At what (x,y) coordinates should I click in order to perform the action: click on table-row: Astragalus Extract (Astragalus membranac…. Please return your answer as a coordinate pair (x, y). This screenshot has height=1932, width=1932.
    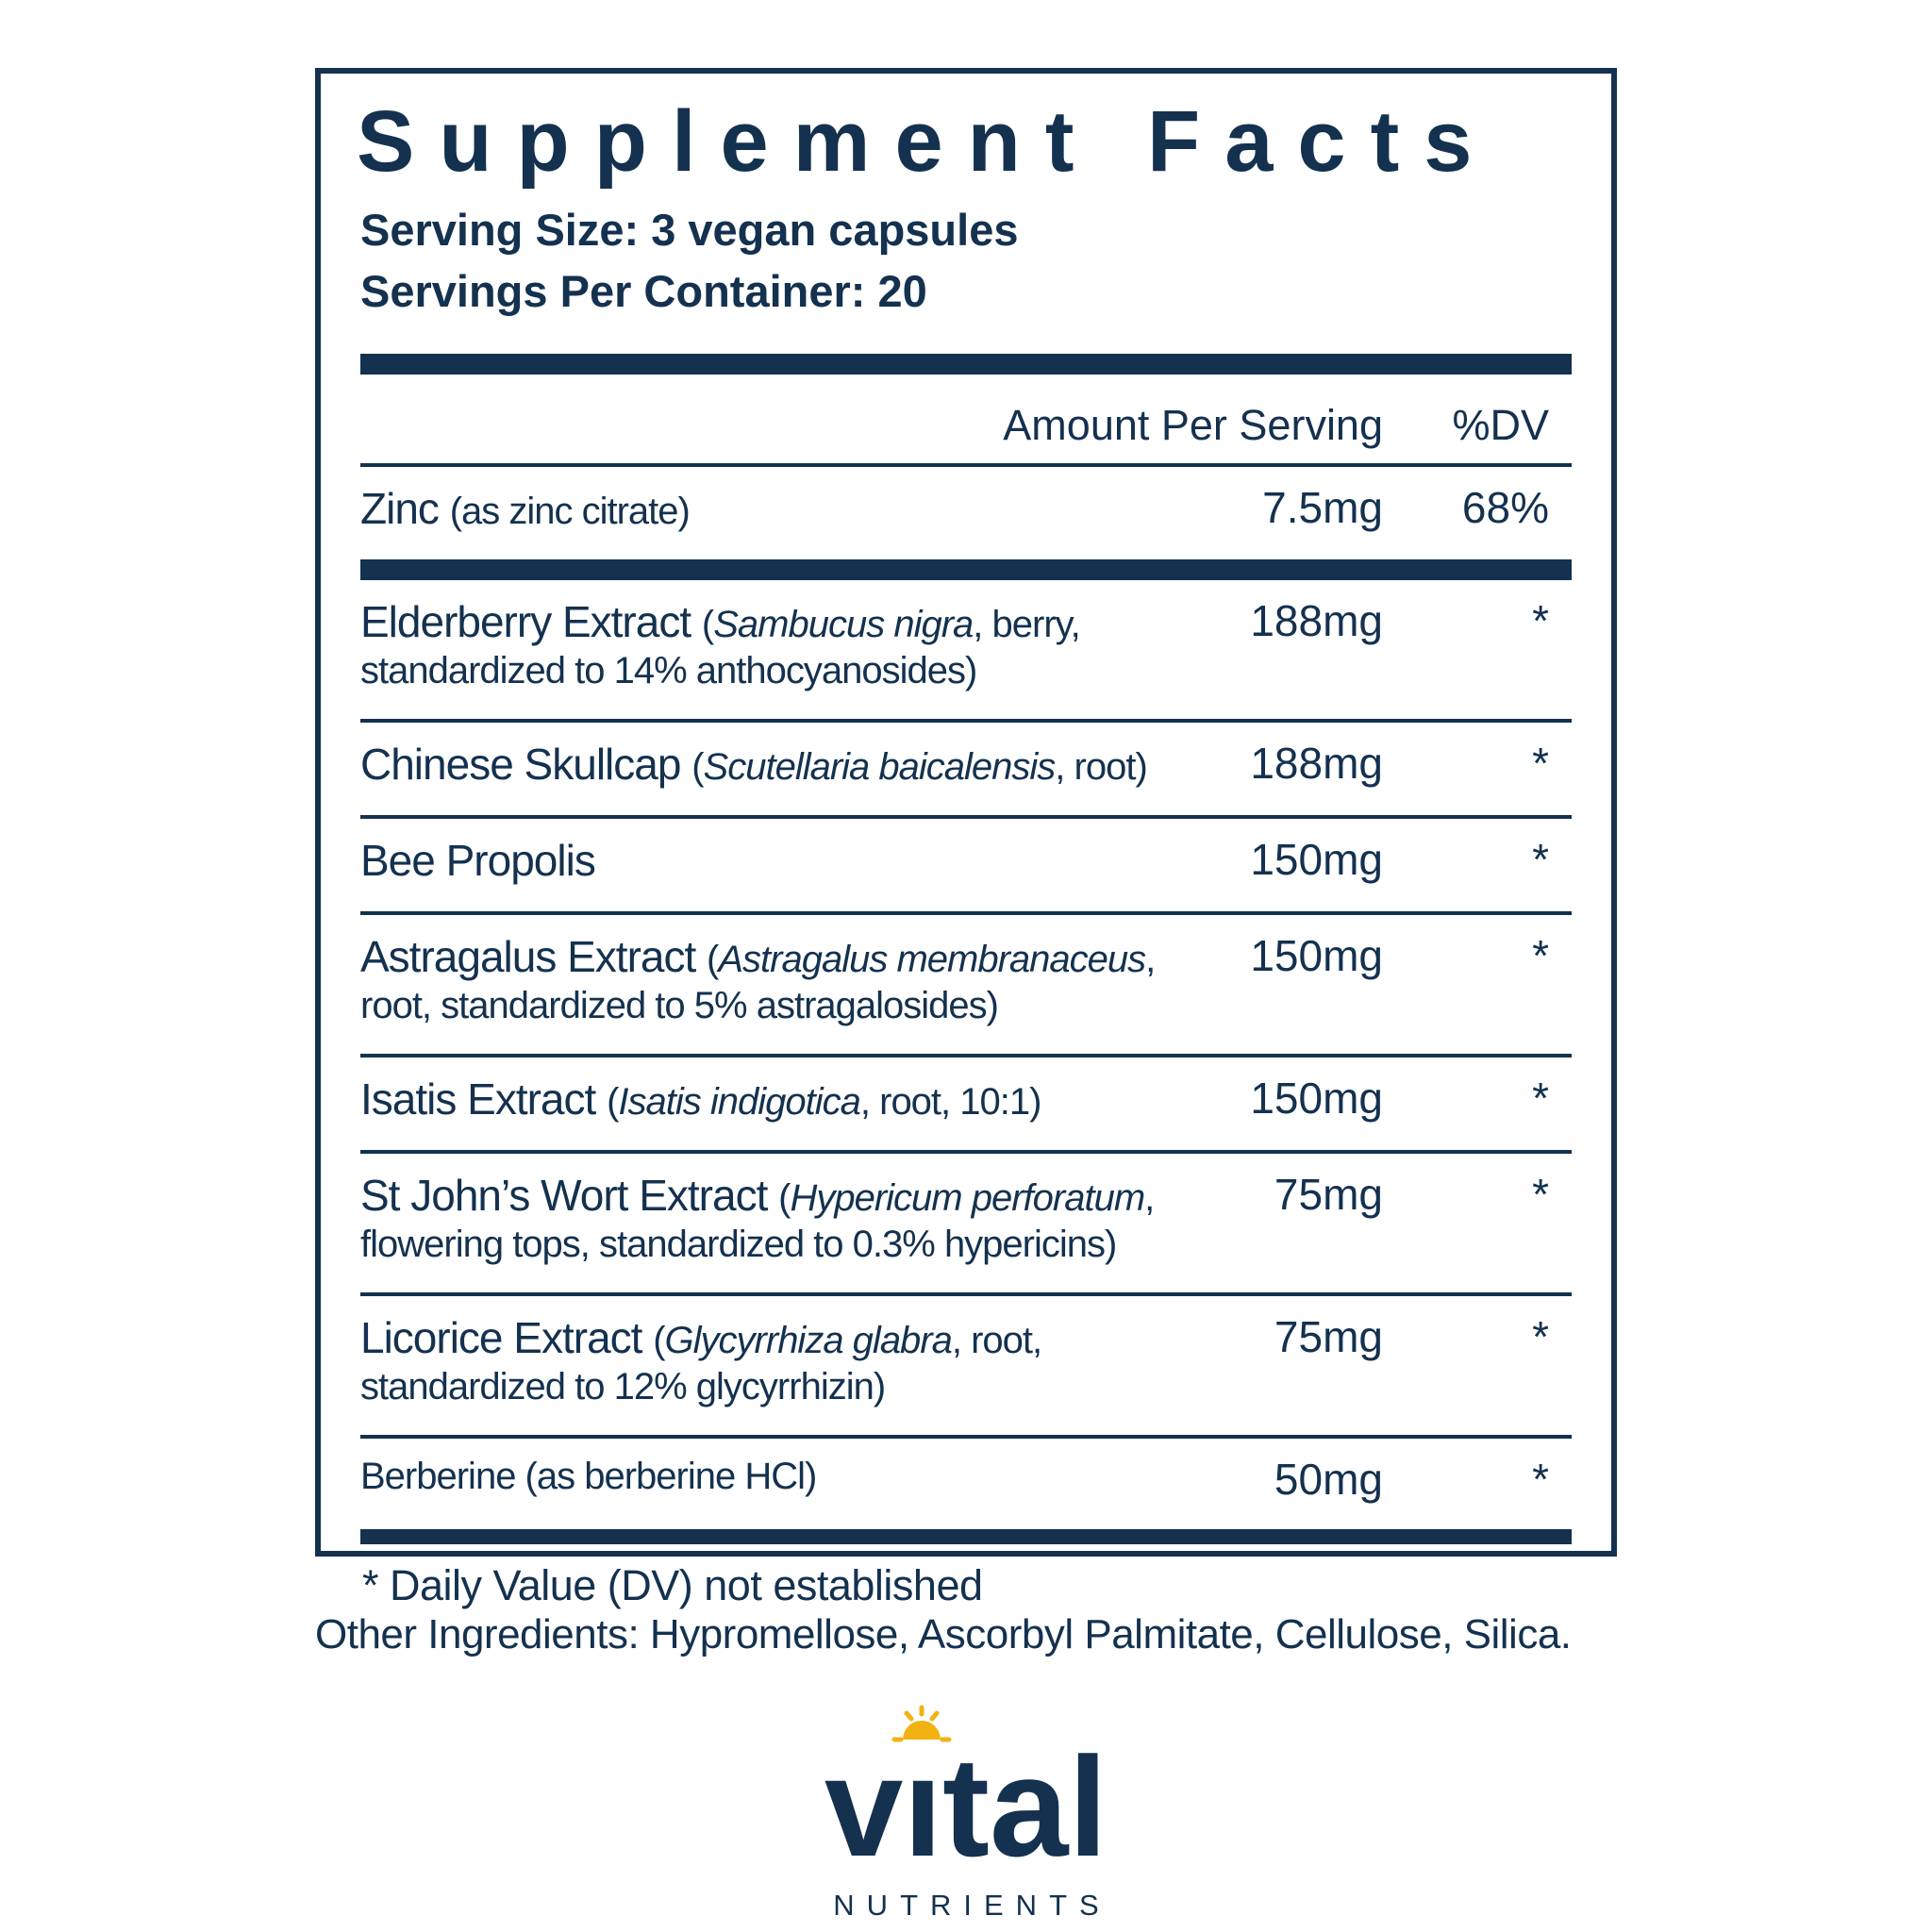
    Looking at the image, I should click on (966, 984).